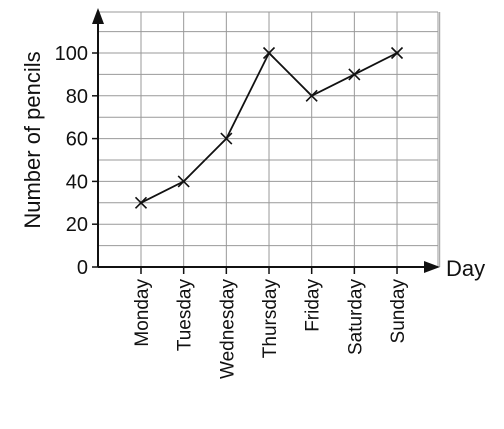 The image size is (504, 429). Describe the element at coordinates (183, 181) in the screenshot. I see `data-point-tuesday` at that location.